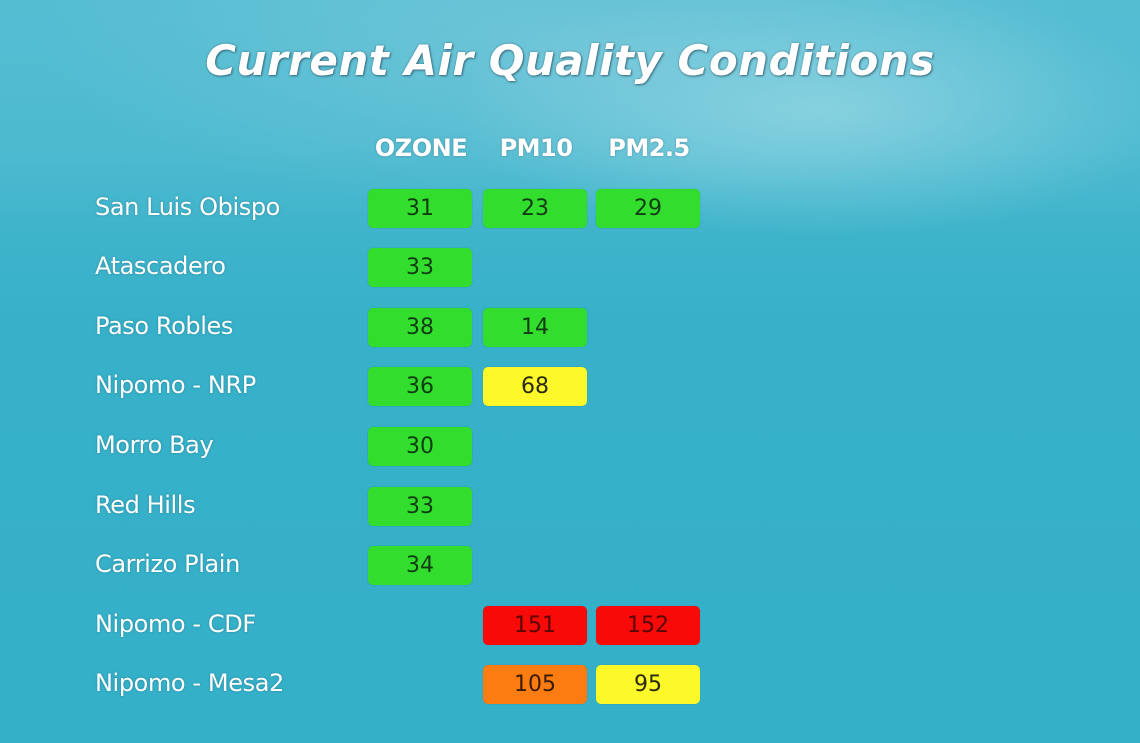 The width and height of the screenshot is (1140, 743). I want to click on station-name: Nipomo - Mesa2, so click(189, 683).